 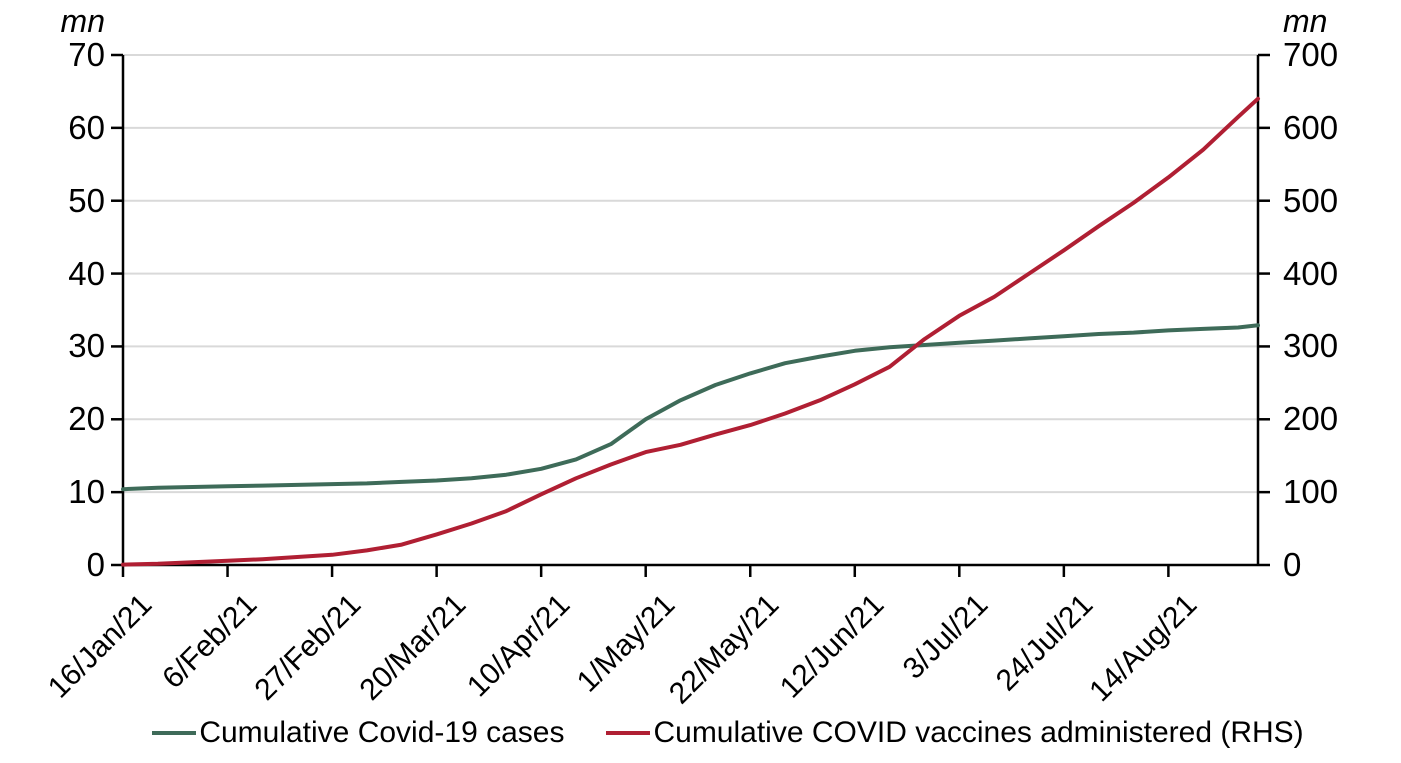 I want to click on legend-item: Cumulative Covid-19 cases, so click(x=358, y=733).